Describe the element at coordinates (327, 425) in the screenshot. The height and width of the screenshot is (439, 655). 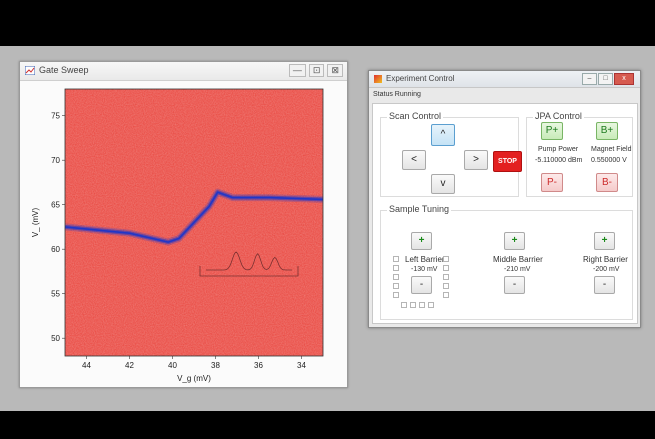
I see `letterbox-bottom` at that location.